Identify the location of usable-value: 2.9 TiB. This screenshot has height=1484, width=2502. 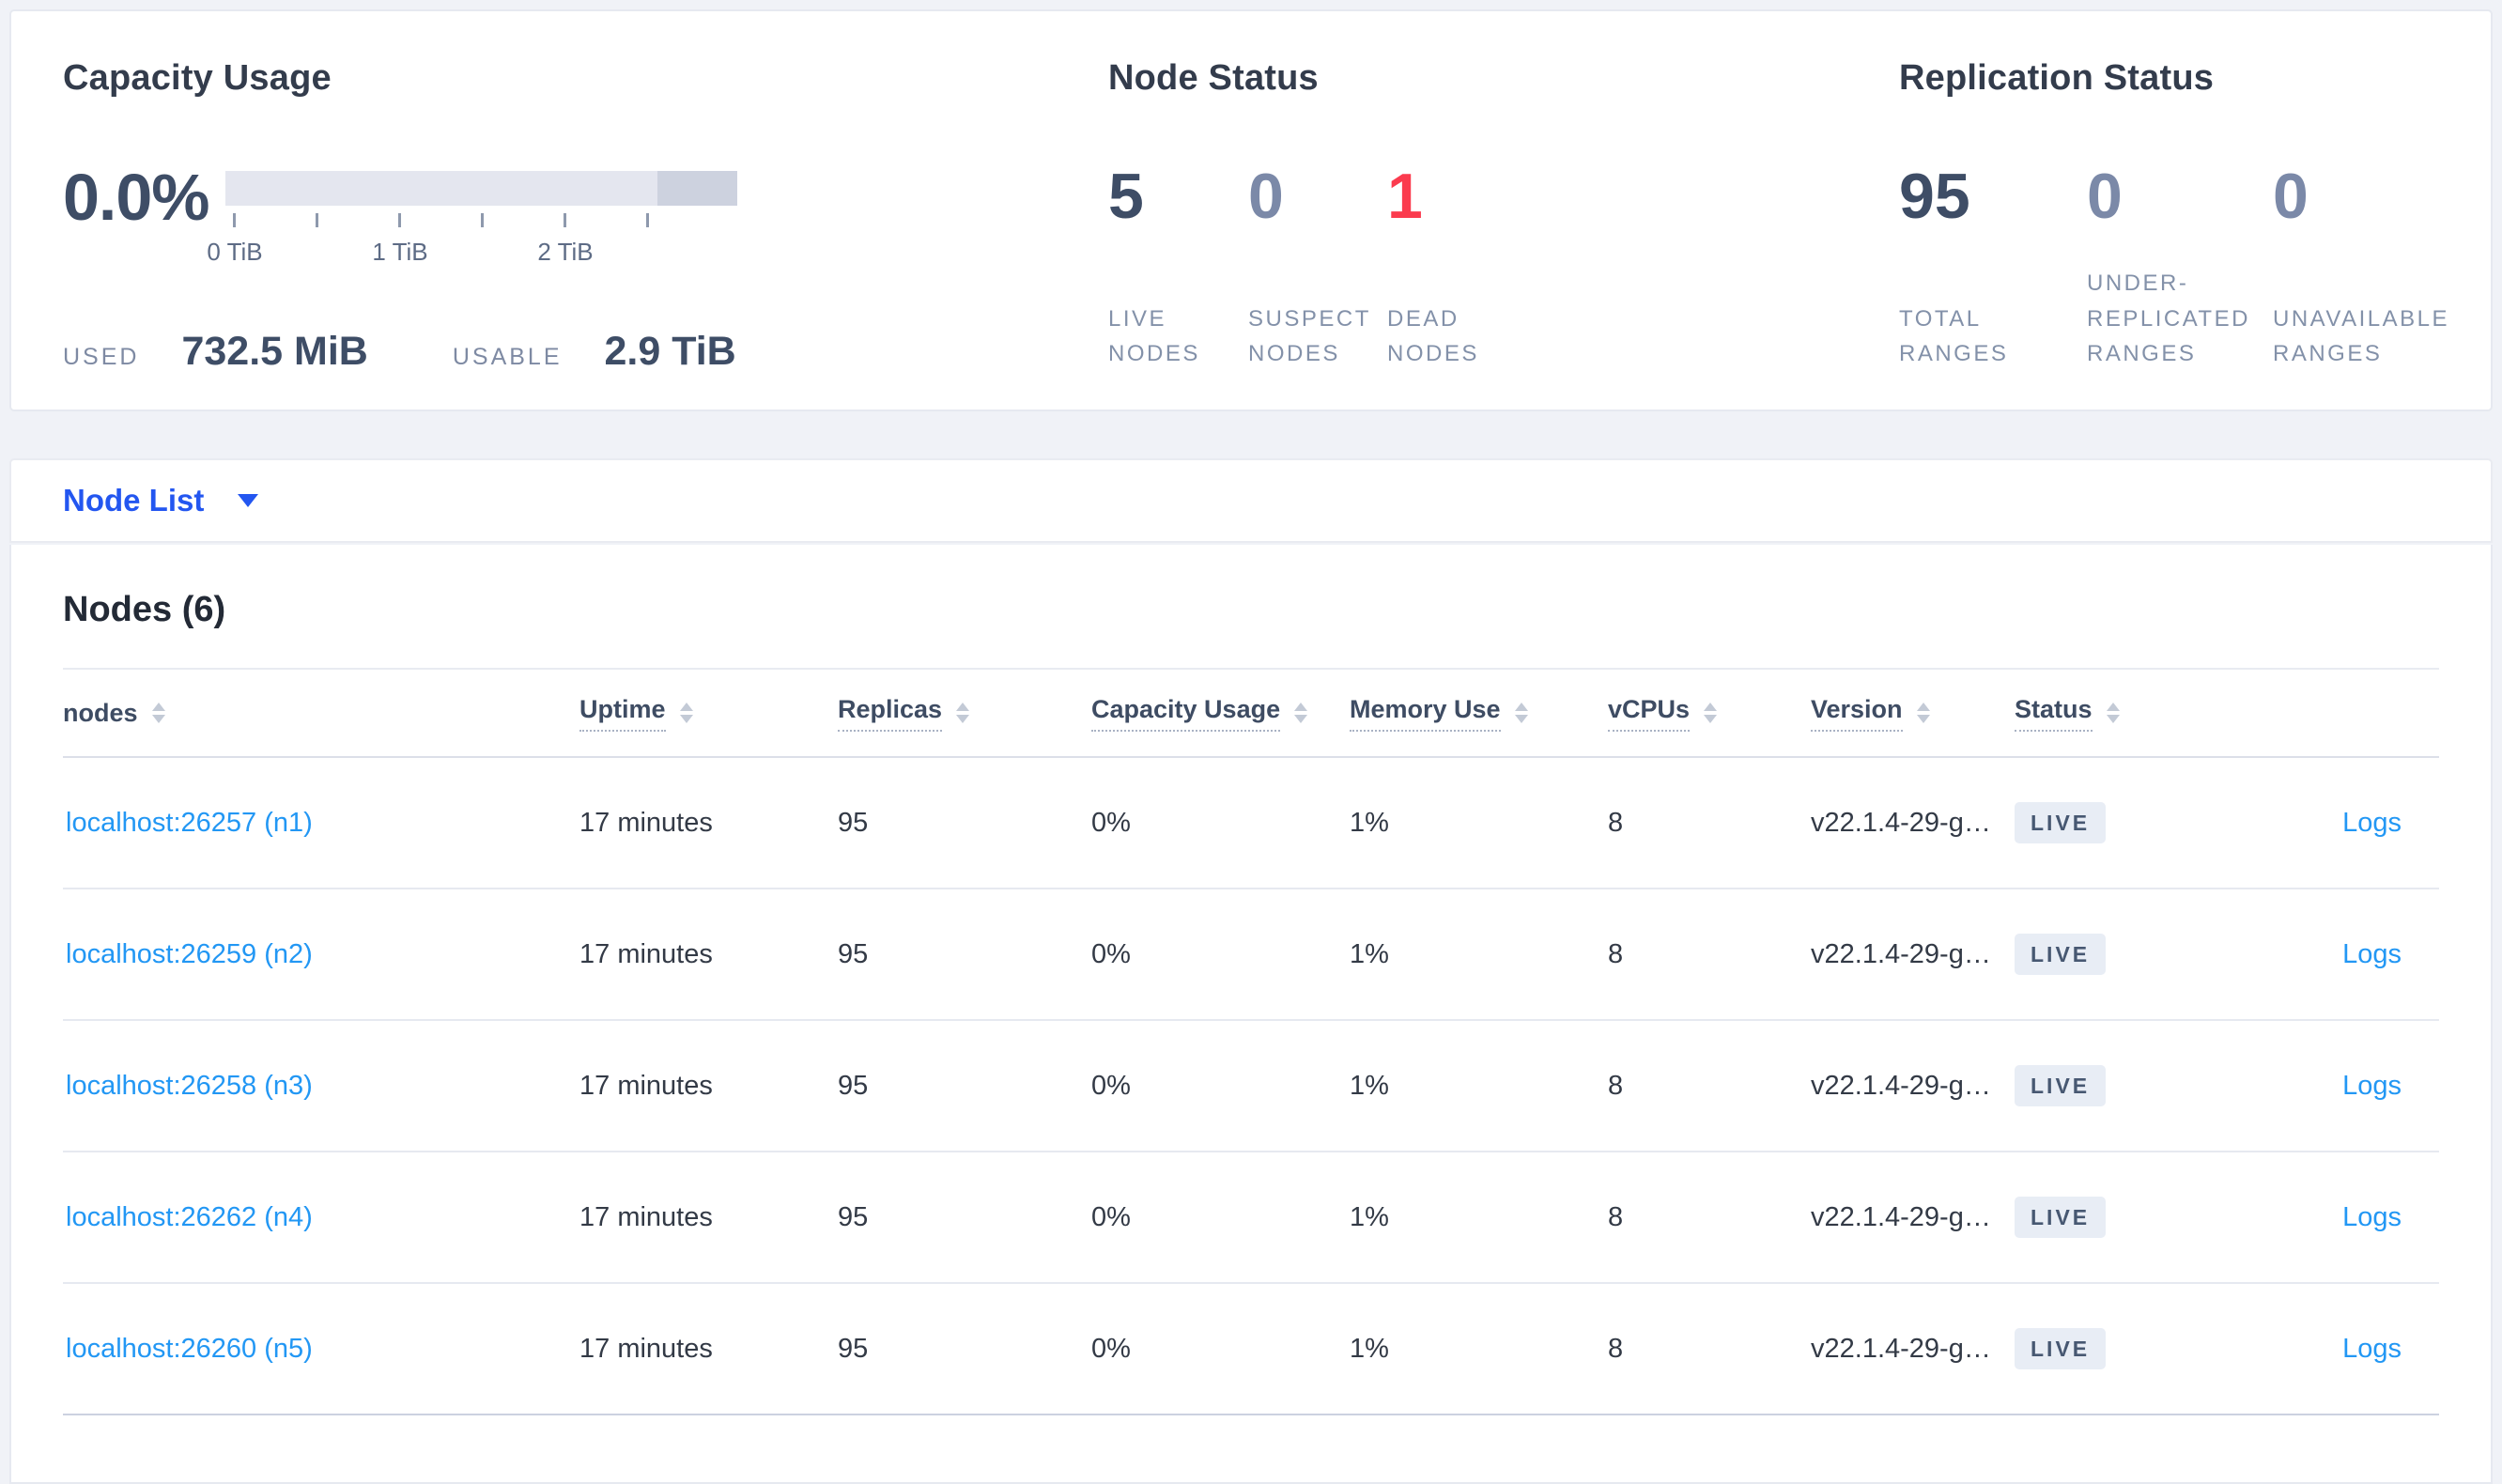
(670, 352).